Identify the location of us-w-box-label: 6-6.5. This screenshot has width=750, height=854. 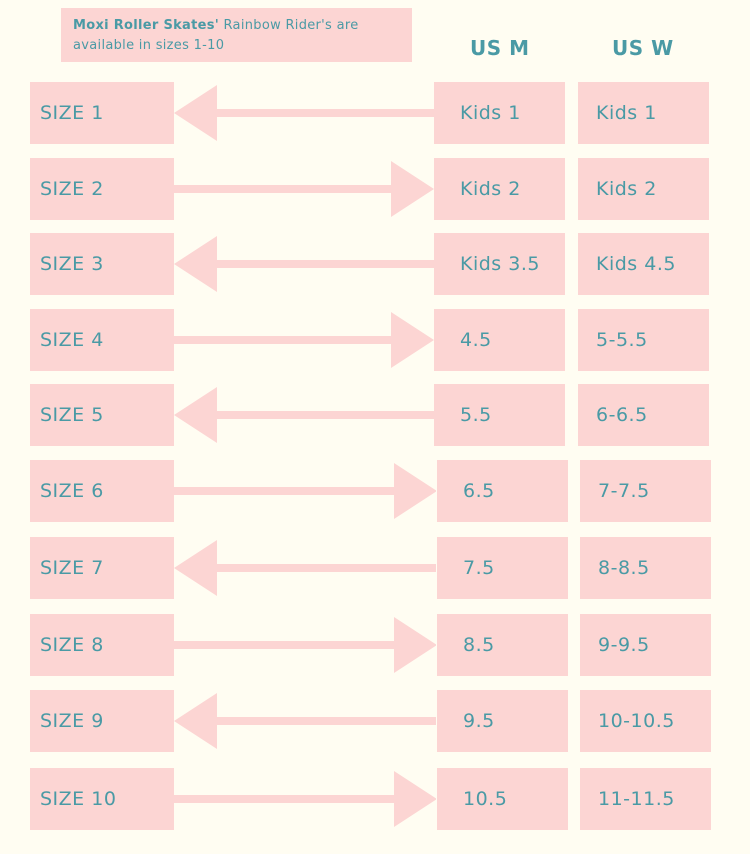
(622, 415).